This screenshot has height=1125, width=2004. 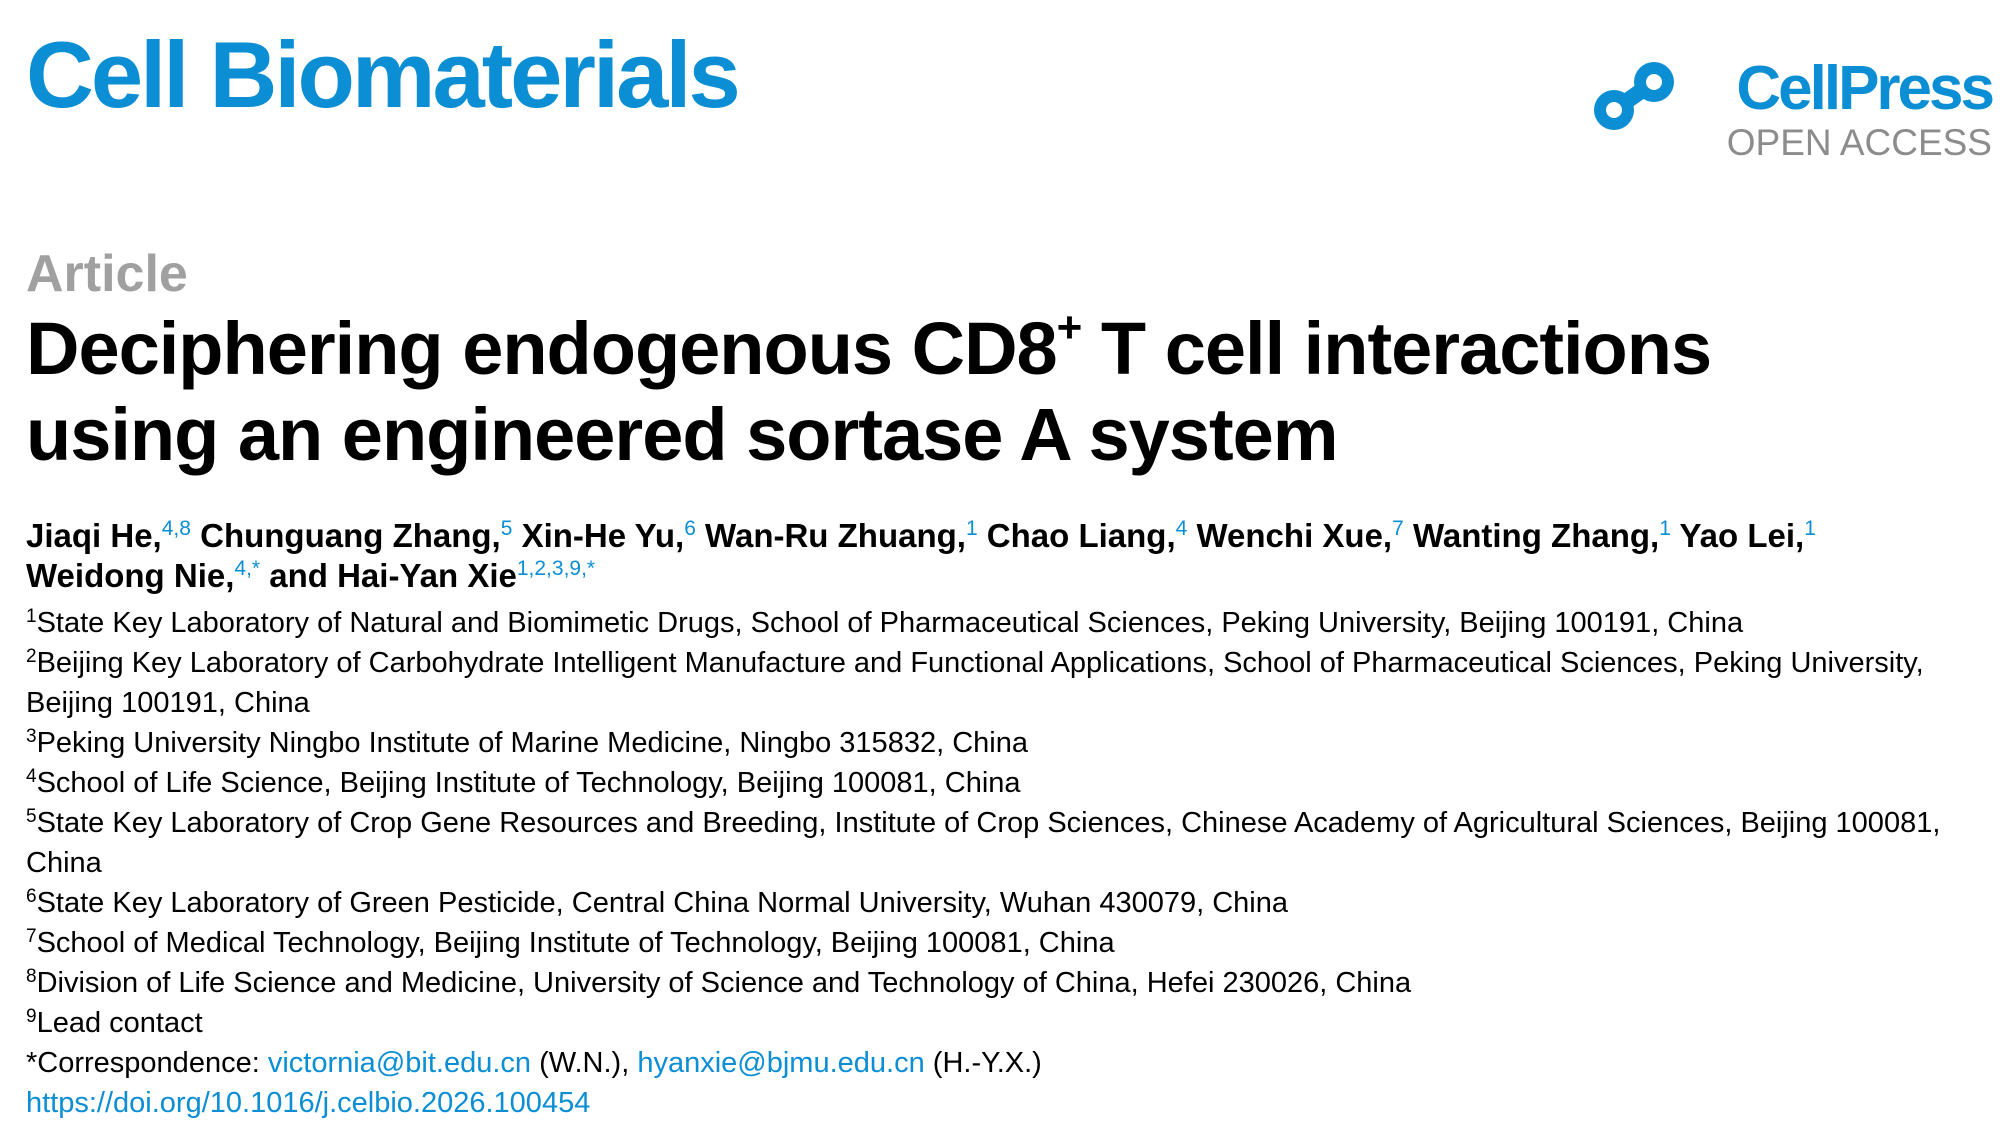 What do you see at coordinates (383, 74) in the screenshot?
I see `journal-title: Cell Biomaterials` at bounding box center [383, 74].